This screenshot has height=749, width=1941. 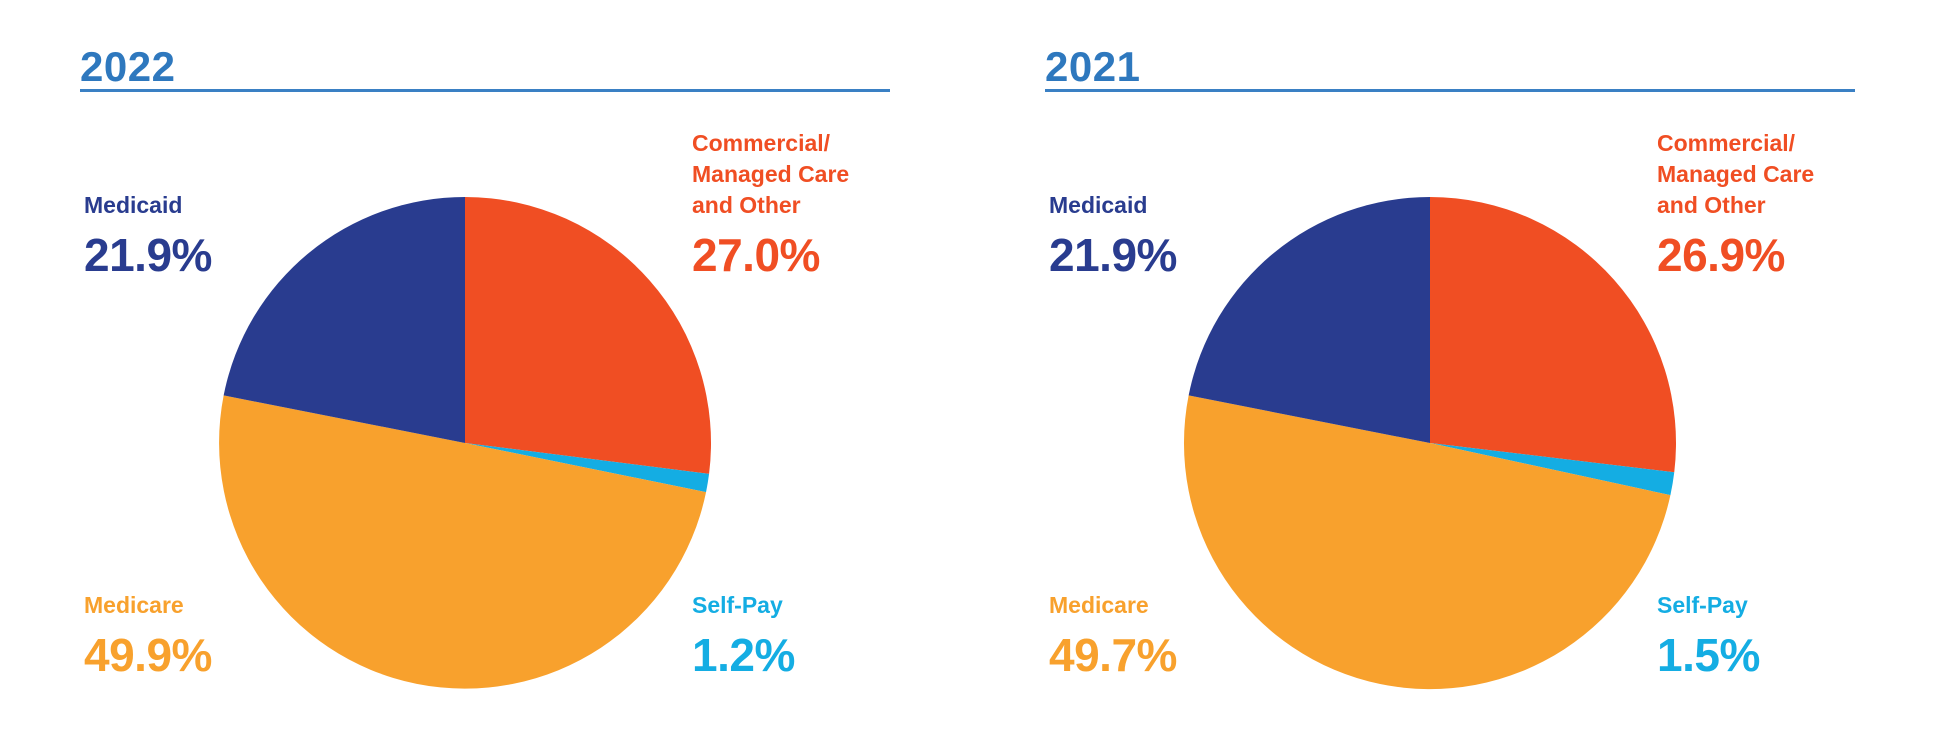 What do you see at coordinates (1708, 655) in the screenshot?
I see `slice-percent: 1.5%` at bounding box center [1708, 655].